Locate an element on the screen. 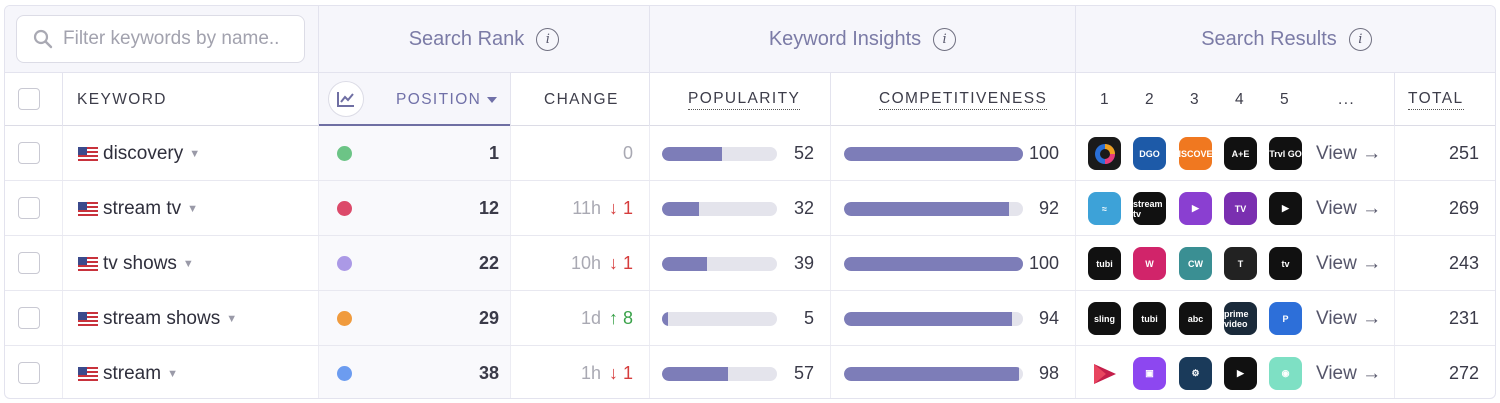 This screenshot has width=1500, height=403. keyword-insights-info-icon: i is located at coordinates (945, 39).